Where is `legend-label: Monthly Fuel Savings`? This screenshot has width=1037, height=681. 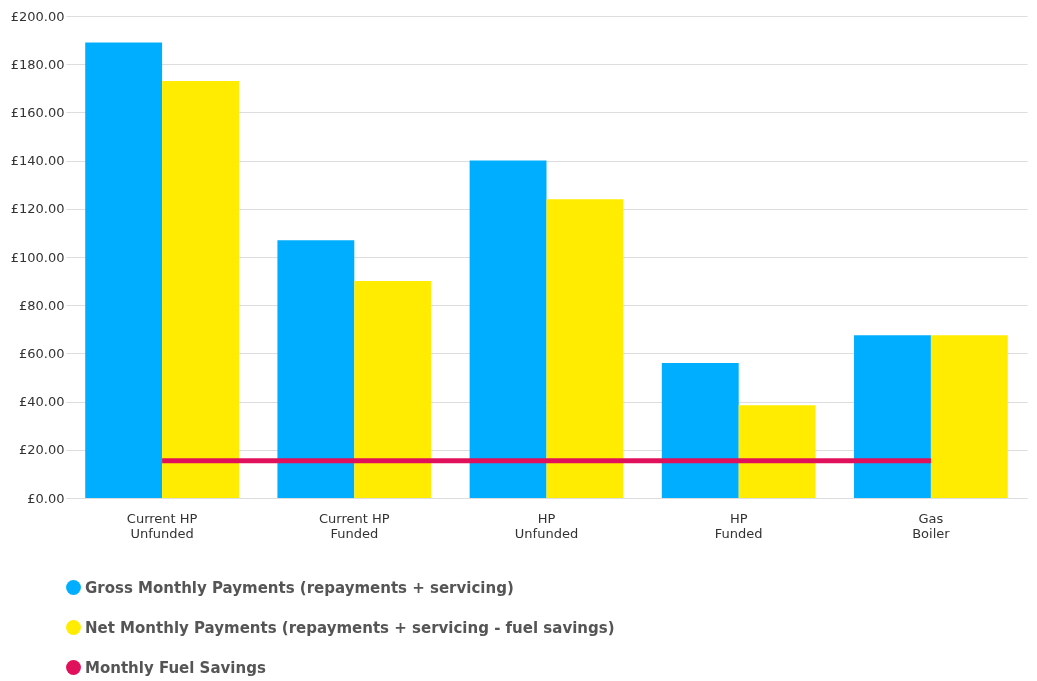
legend-label: Monthly Fuel Savings is located at coordinates (175, 667).